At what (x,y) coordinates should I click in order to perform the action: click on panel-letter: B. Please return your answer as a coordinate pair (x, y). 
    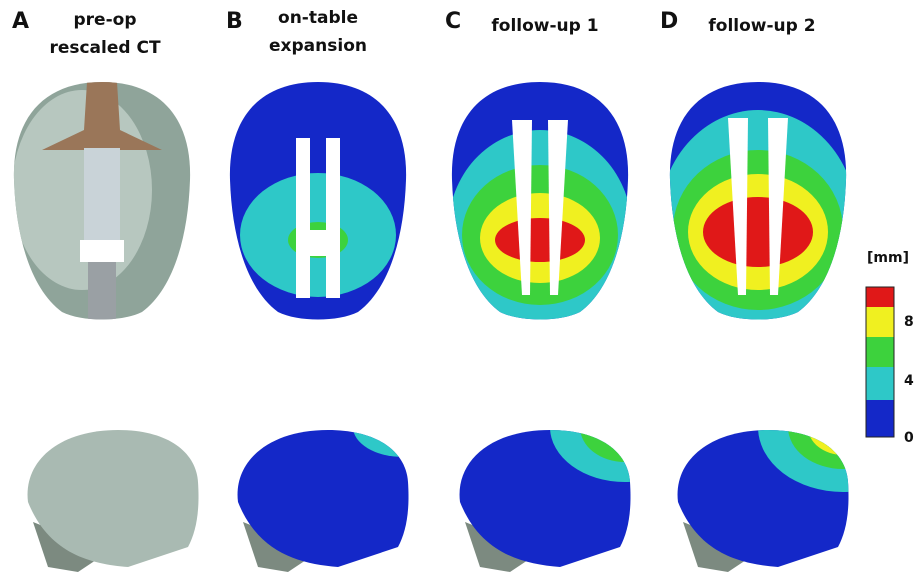
    Looking at the image, I should click on (234, 21).